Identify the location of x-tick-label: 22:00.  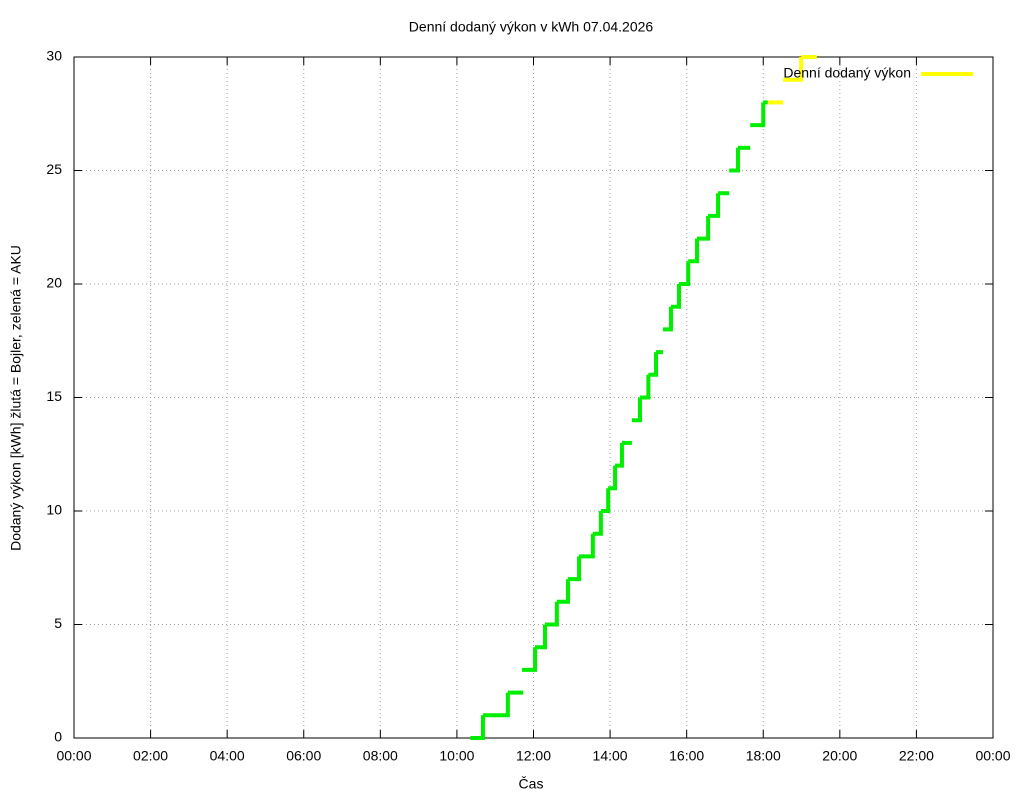
(916, 756).